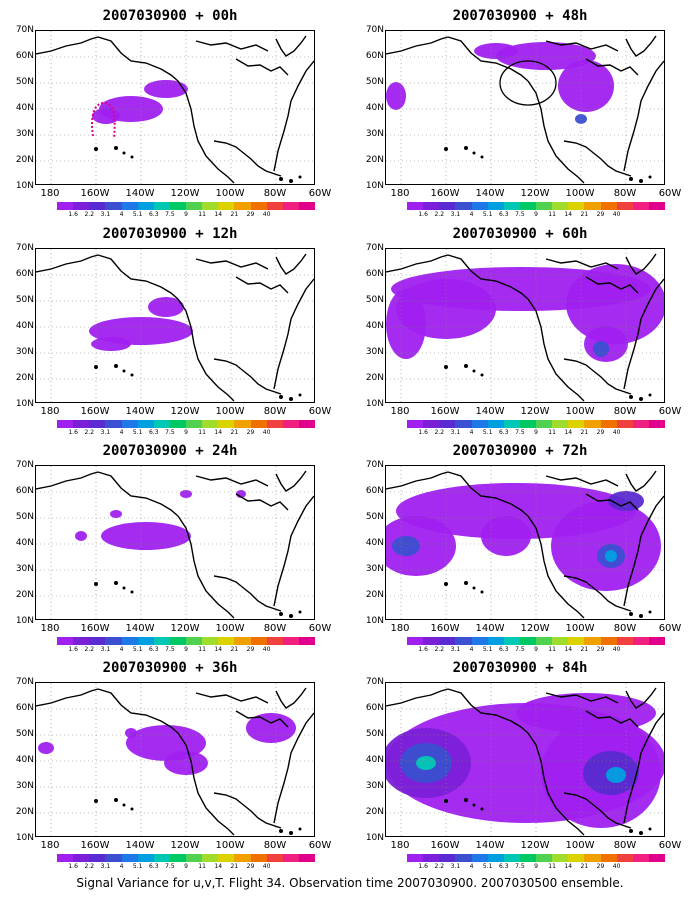 Image resolution: width=700 pixels, height=900 pixels. What do you see at coordinates (625, 411) in the screenshot?
I see `lon-label: 80W` at bounding box center [625, 411].